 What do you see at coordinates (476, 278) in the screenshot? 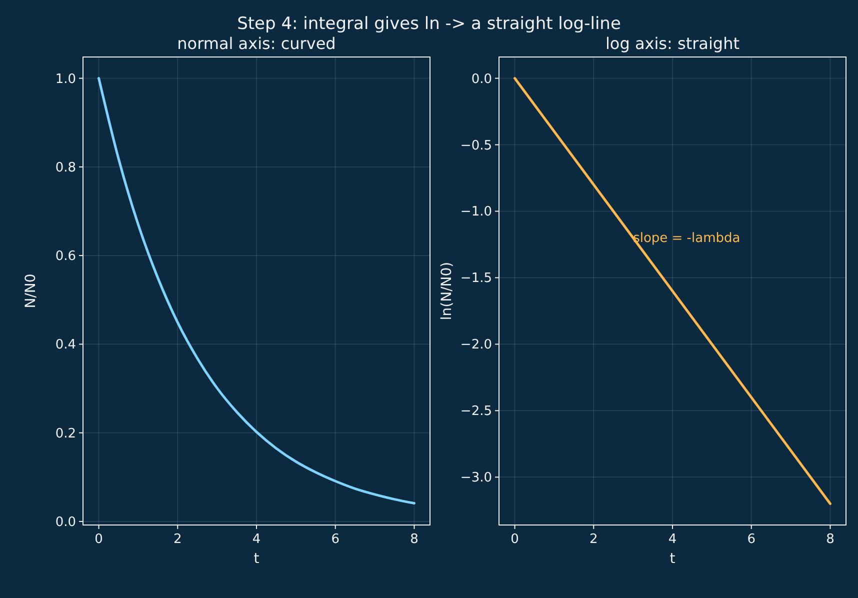
I see `y-tick-label: −1.5` at bounding box center [476, 278].